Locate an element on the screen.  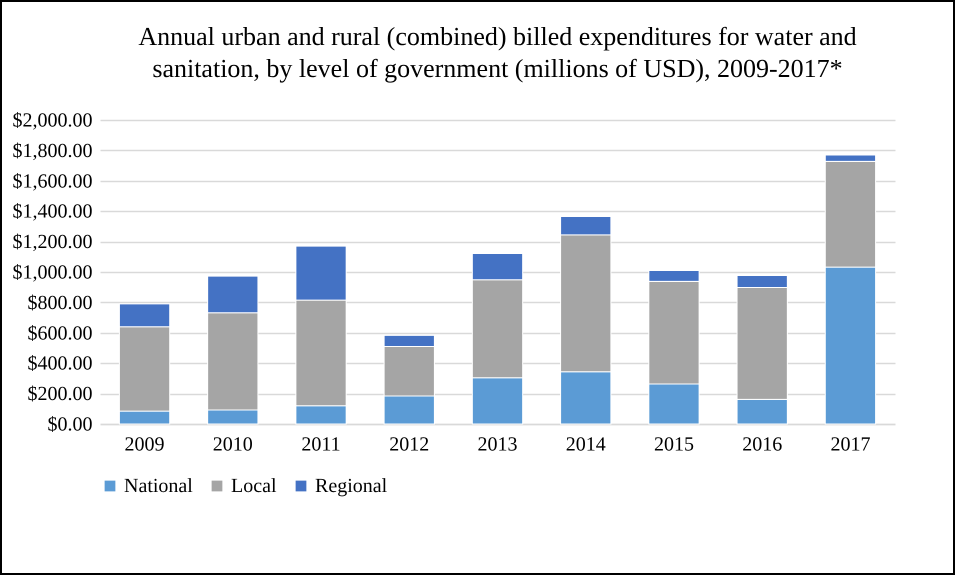
x-tick-label: 2015 is located at coordinates (674, 445).